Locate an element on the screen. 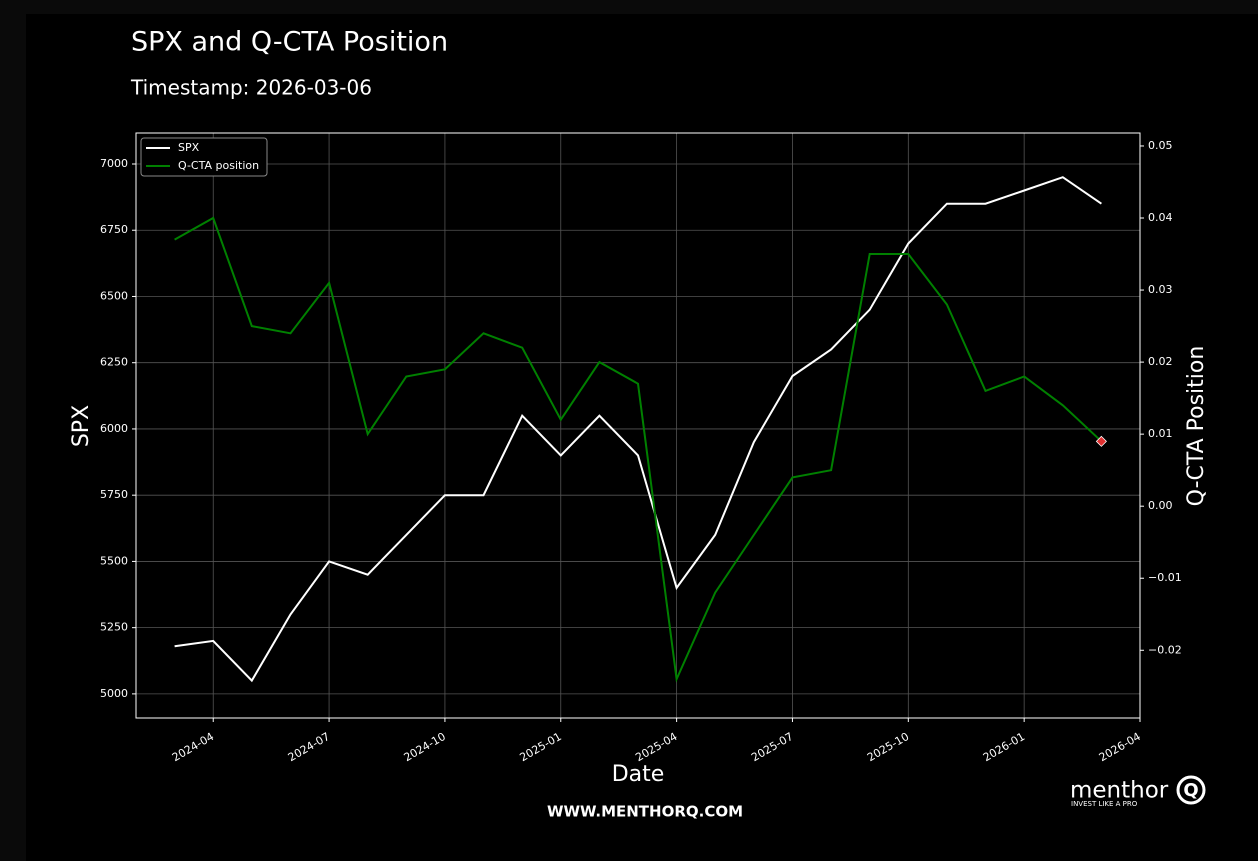 Image resolution: width=1258 pixels, height=861 pixels. last-marker is located at coordinates (1101, 441).